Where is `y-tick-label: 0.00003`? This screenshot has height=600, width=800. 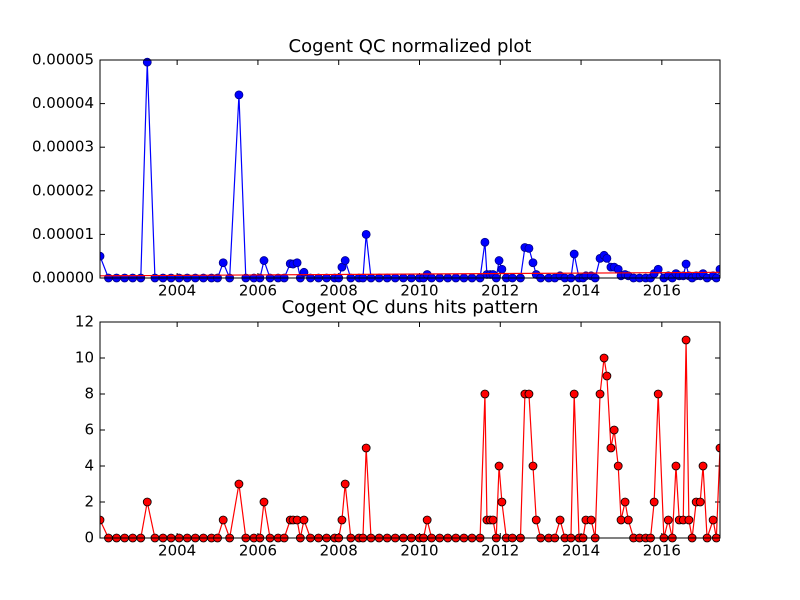 y-tick-label: 0.00003 is located at coordinates (63, 147).